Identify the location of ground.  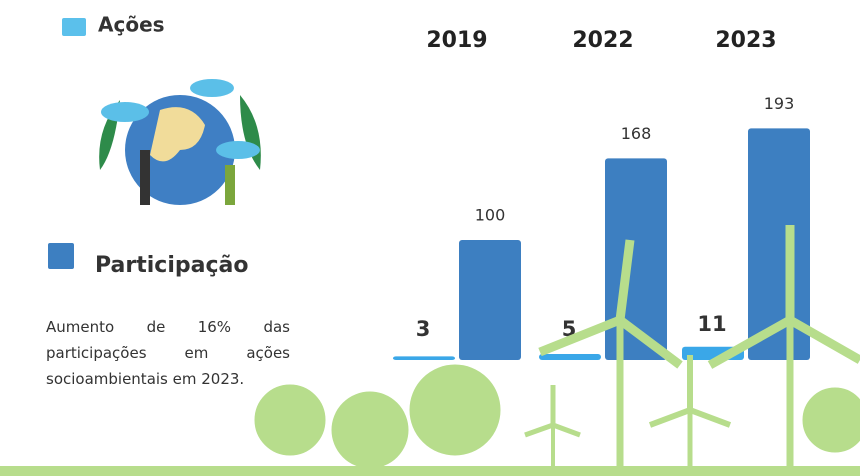
(430, 471).